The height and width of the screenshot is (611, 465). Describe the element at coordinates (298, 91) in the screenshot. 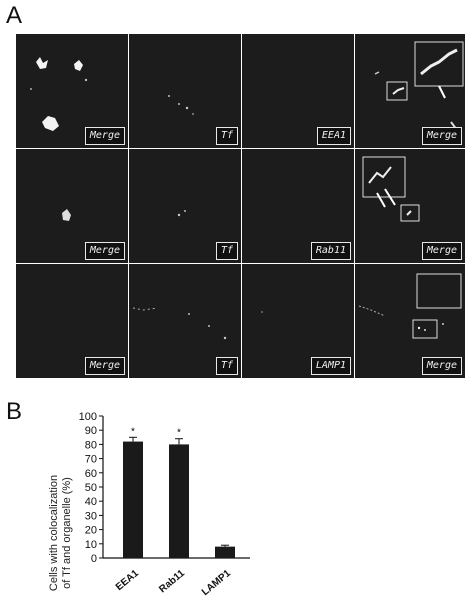

I see `micrograph-cell: EEA1` at that location.